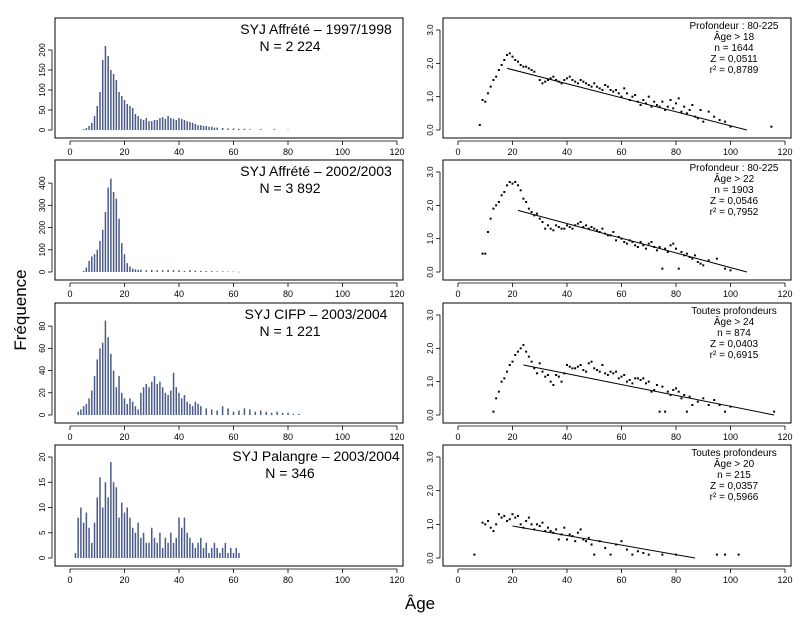  What do you see at coordinates (396, 580) in the screenshot?
I see `panel-6-x-tick-label: 120` at bounding box center [396, 580].